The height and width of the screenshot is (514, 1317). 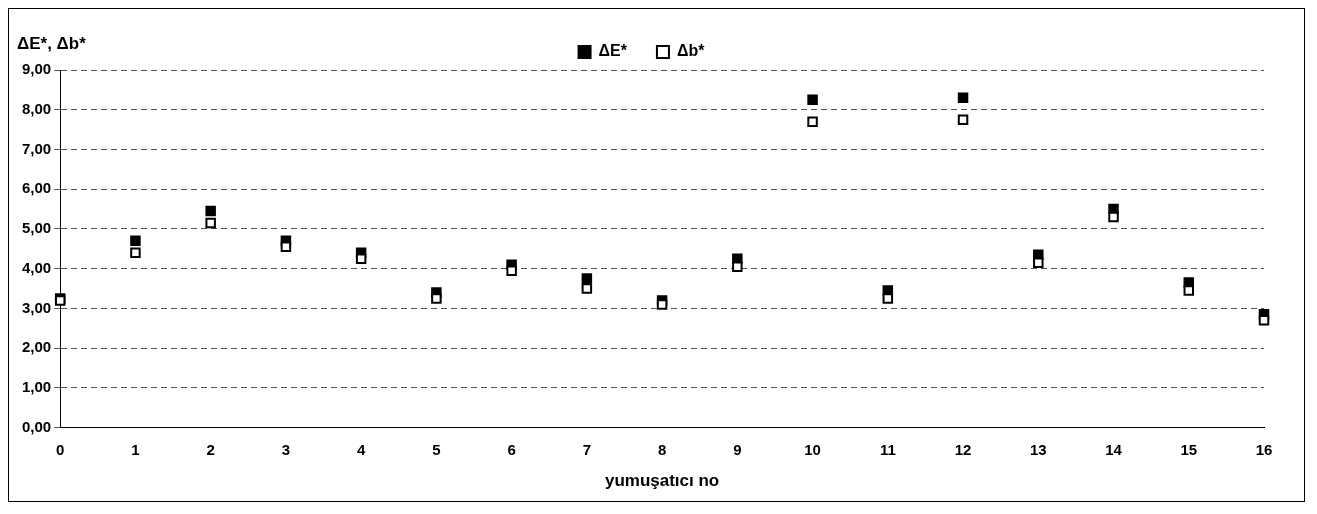 What do you see at coordinates (36, 426) in the screenshot?
I see `y-tick-label: 0,00` at bounding box center [36, 426].